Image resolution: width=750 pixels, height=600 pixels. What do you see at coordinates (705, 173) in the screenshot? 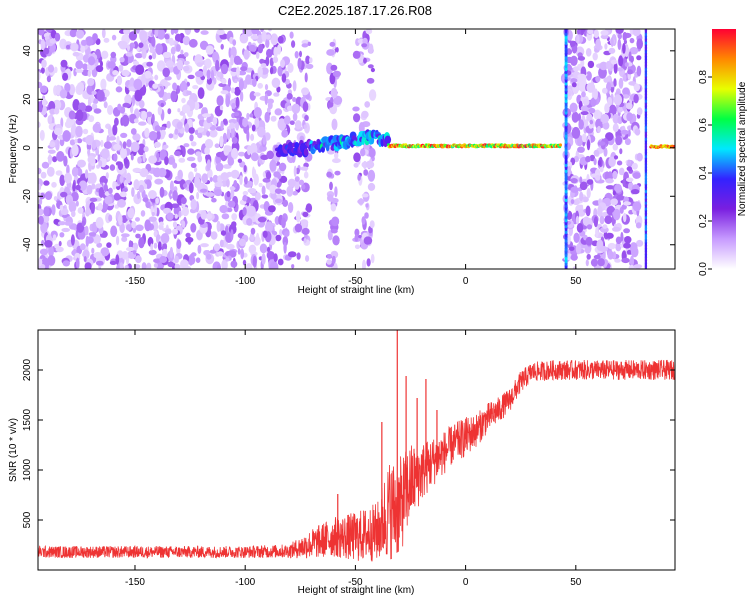
I see `colorbar-ticks: 0.0 0.2 0.4 0.6 0.8` at bounding box center [705, 173].